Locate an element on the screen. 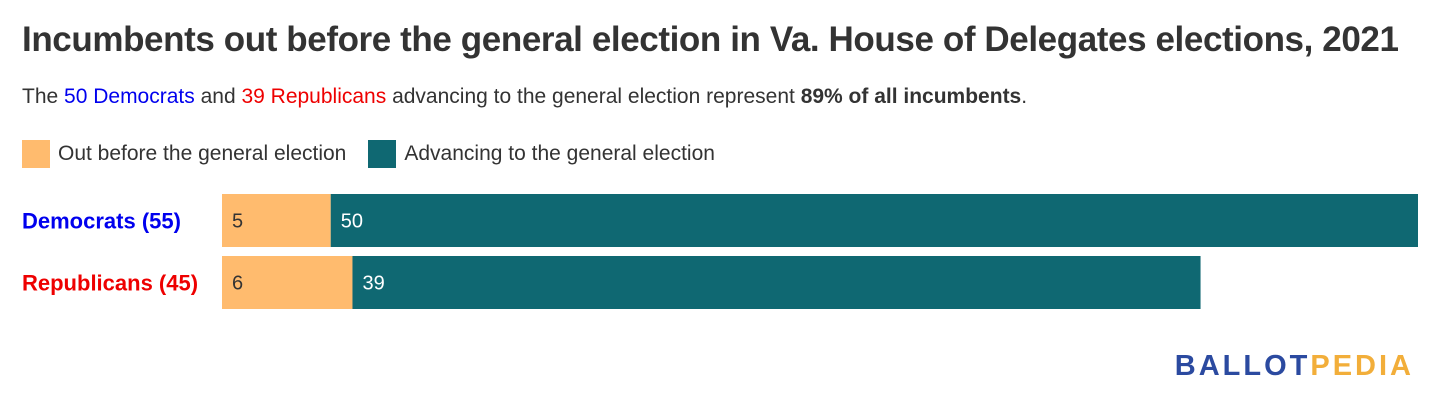 Image resolution: width=1440 pixels, height=412 pixels. legend-item-advancing: Advancing to the general election is located at coordinates (541, 154).